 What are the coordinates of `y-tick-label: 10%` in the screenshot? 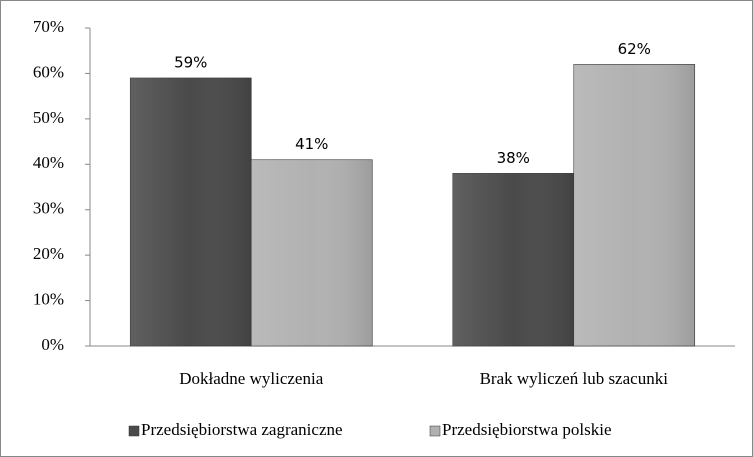 It's located at (48, 298).